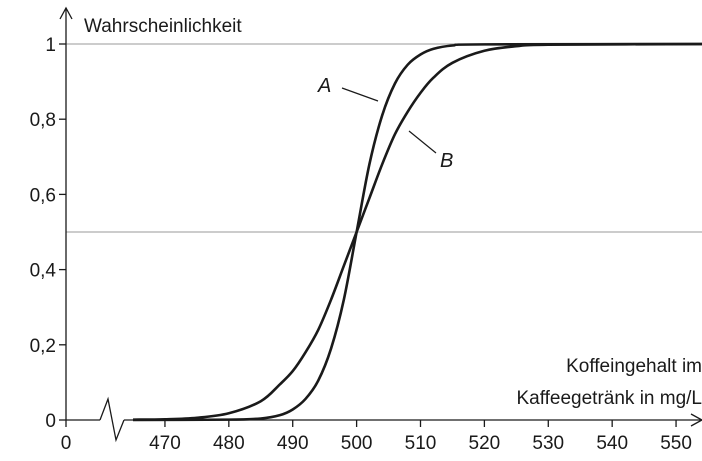 The height and width of the screenshot is (461, 702). What do you see at coordinates (421, 443) in the screenshot?
I see `x-tick-label: 510` at bounding box center [421, 443].